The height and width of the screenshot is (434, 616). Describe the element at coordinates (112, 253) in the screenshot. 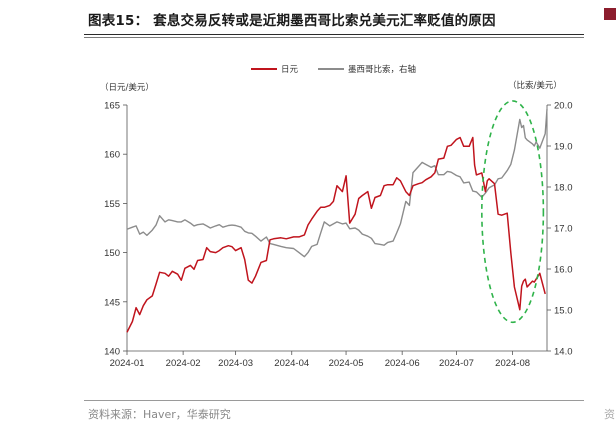

I see `left-tick-label: 150` at that location.